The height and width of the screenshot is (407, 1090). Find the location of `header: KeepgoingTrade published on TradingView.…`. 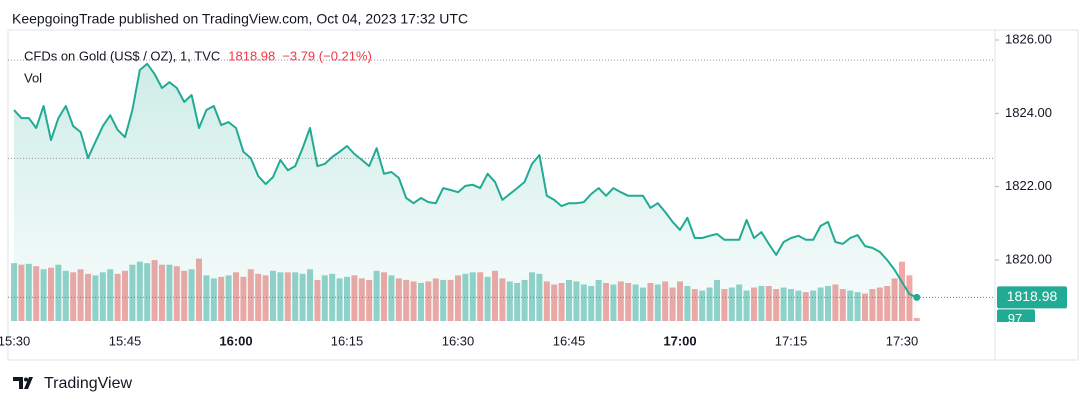

header: KeepgoingTrade published on TradingView.… is located at coordinates (240, 19).